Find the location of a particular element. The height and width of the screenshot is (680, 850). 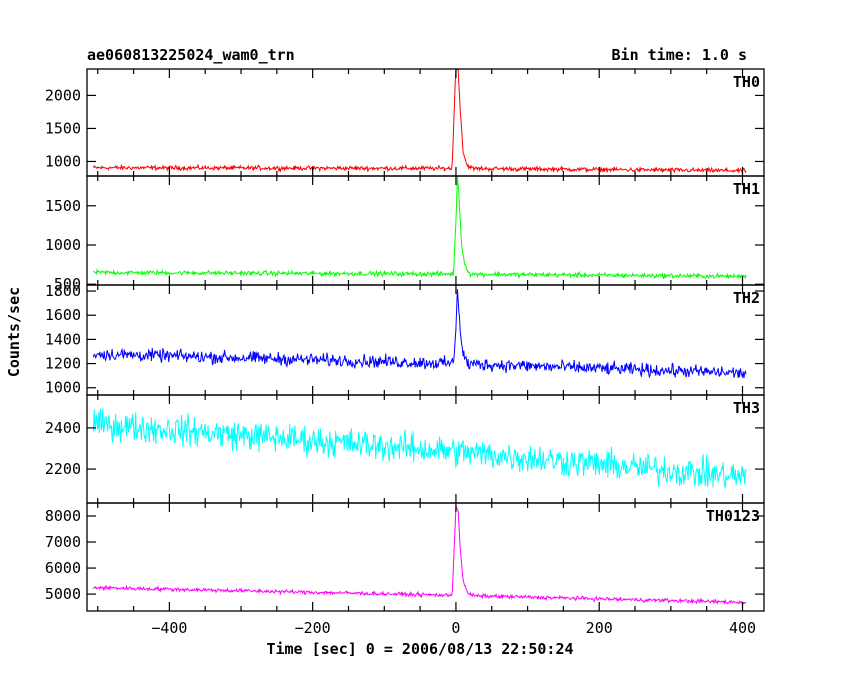

panel-label-th1: TH1 is located at coordinates (746, 189).